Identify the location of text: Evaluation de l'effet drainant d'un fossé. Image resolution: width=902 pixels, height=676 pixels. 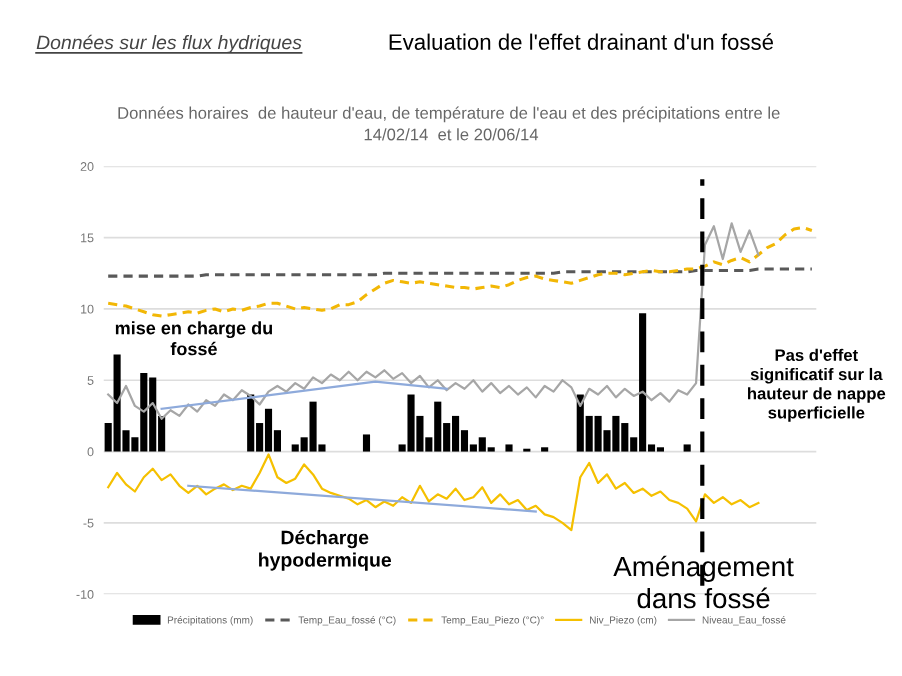
(581, 41).